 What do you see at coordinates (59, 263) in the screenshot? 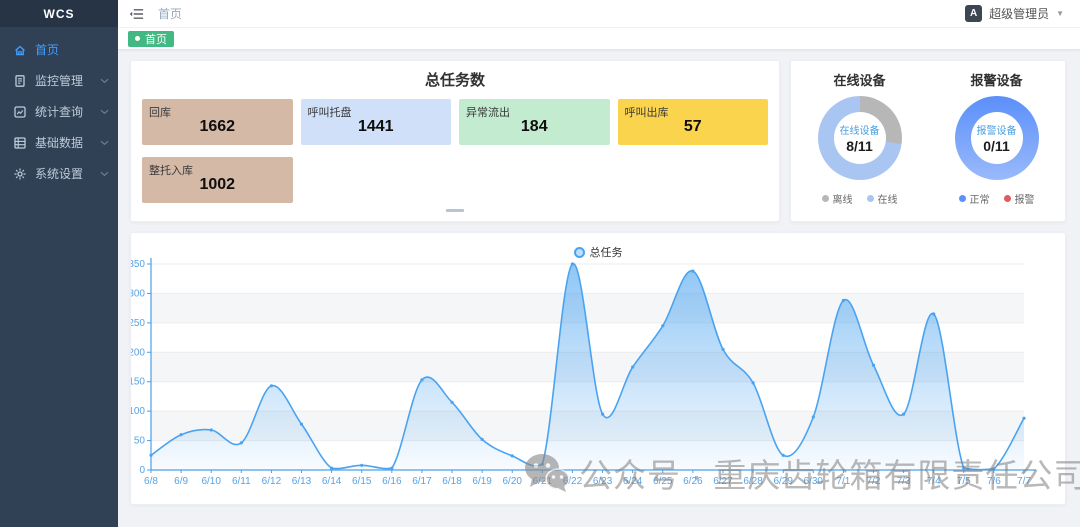
I see `sidebar: WCS 首页监控管理统计查询基础数据系统设置` at bounding box center [59, 263].